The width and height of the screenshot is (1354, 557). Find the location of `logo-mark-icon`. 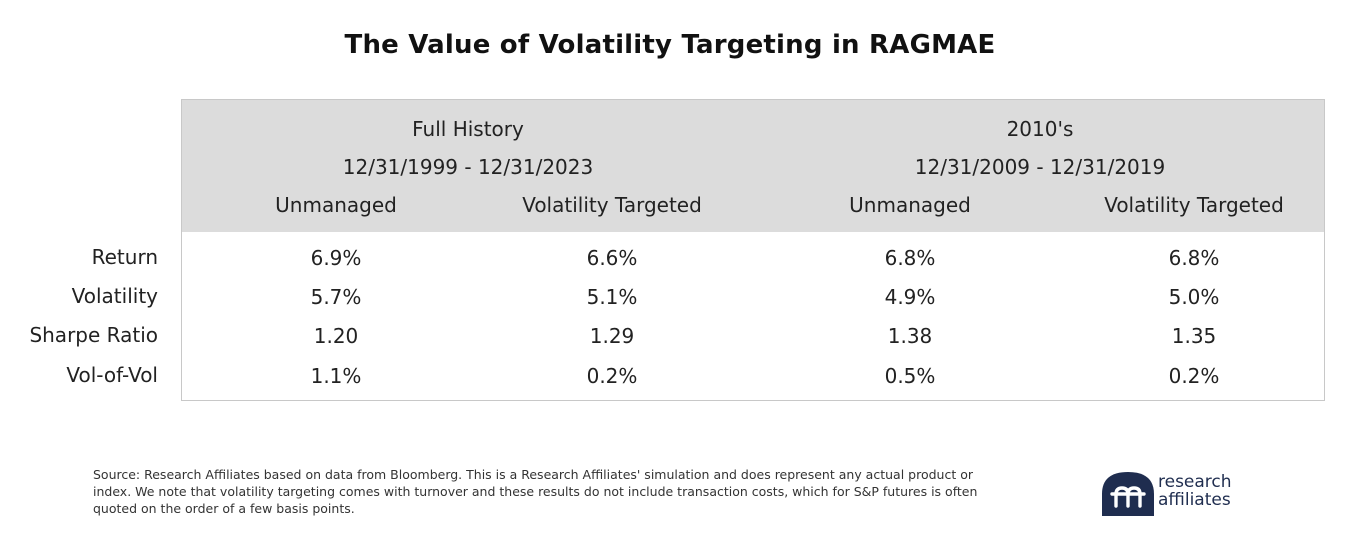

logo-mark-icon is located at coordinates (1128, 494).